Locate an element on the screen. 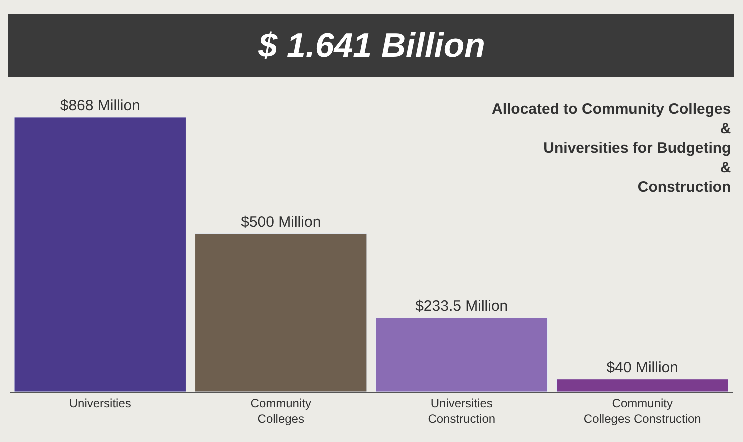  data-label: $500 Million is located at coordinates (281, 222).